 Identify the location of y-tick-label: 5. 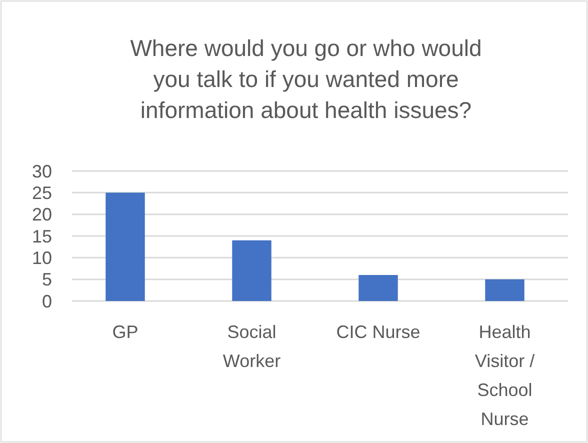
(47, 280).